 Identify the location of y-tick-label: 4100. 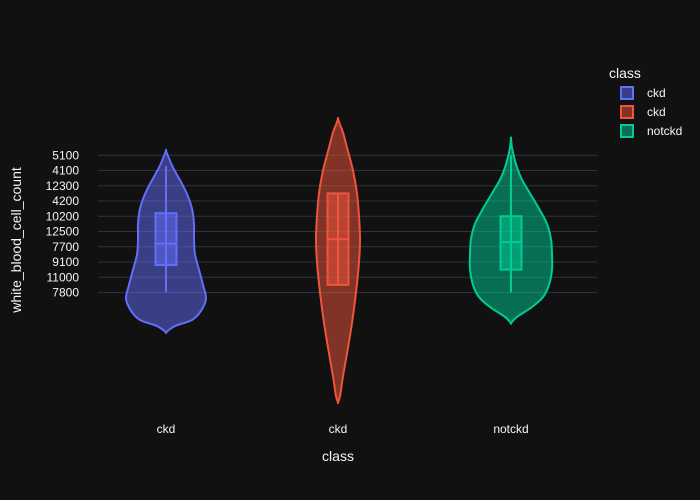
(65, 171).